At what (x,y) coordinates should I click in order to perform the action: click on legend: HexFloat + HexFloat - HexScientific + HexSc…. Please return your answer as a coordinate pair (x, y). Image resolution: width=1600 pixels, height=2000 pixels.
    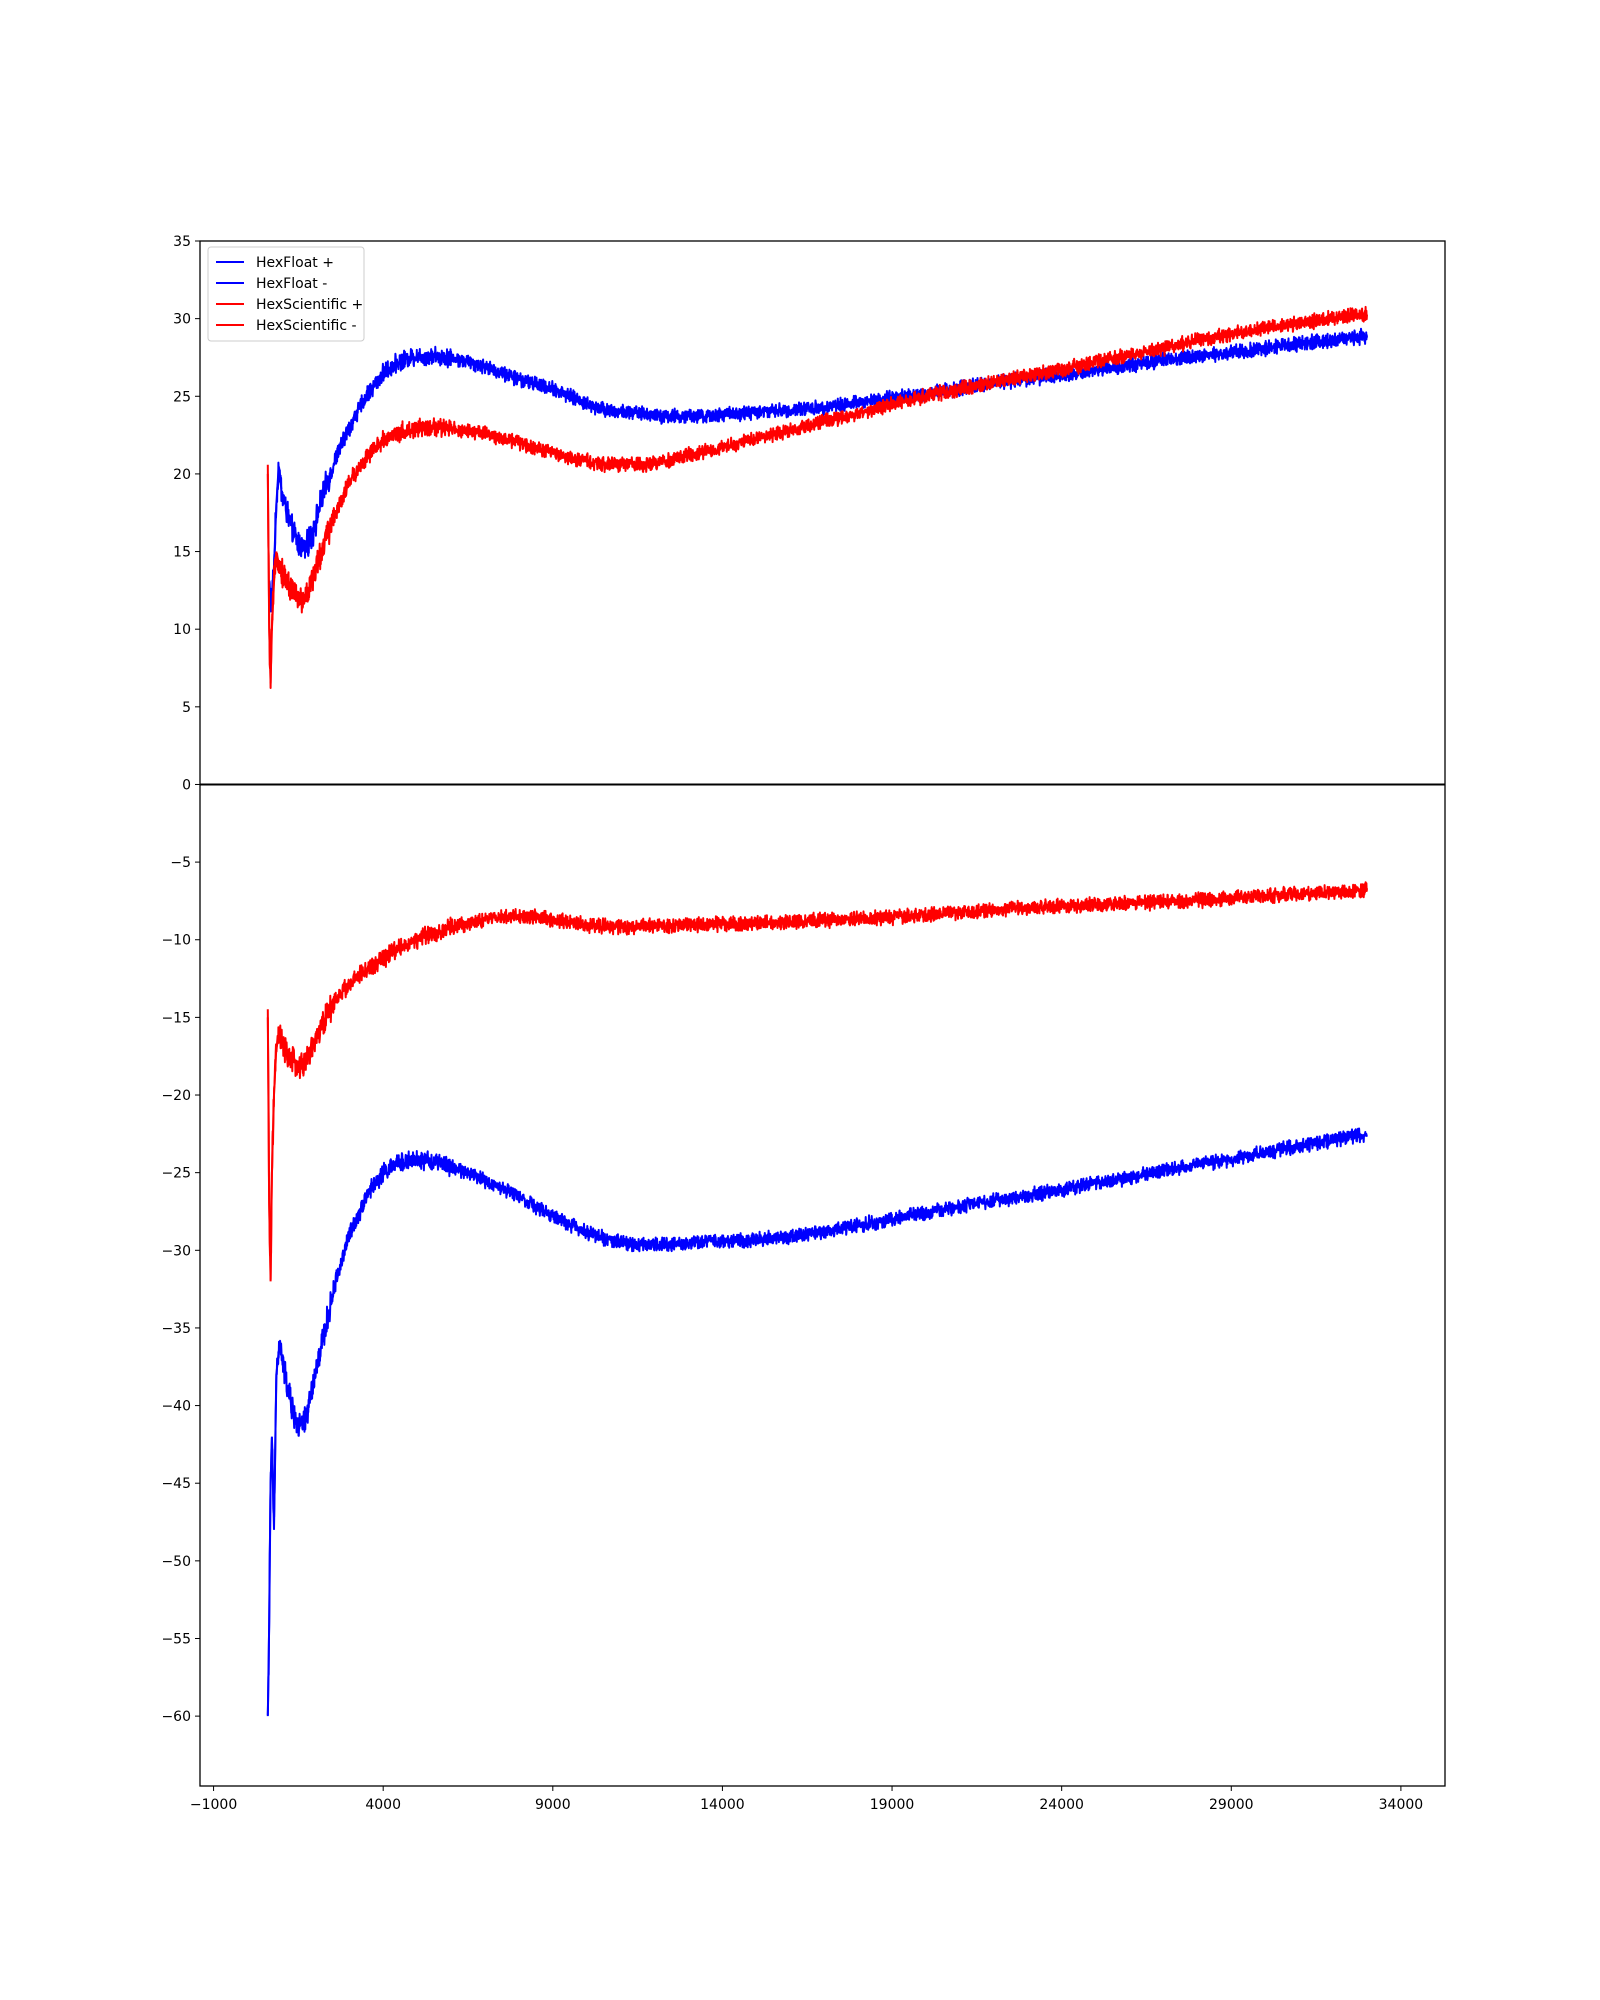
    Looking at the image, I should click on (286, 294).